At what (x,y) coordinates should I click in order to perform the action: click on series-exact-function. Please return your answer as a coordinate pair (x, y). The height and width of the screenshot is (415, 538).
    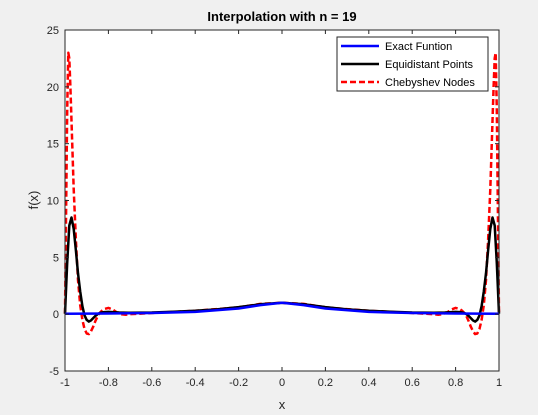
    Looking at the image, I should click on (282, 308).